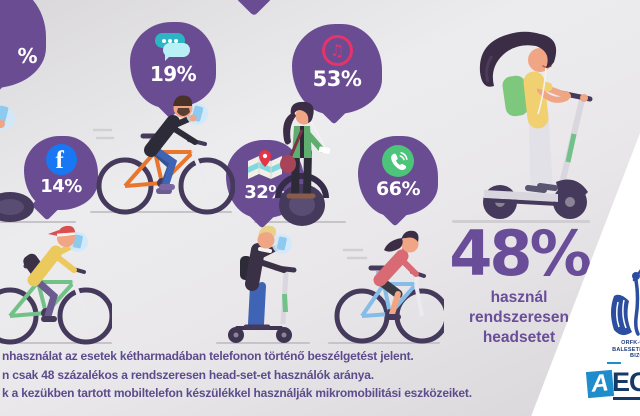 The height and width of the screenshot is (416, 640). Describe the element at coordinates (56, 285) in the screenshot. I see `illustration-cyclist-green-bike` at that location.